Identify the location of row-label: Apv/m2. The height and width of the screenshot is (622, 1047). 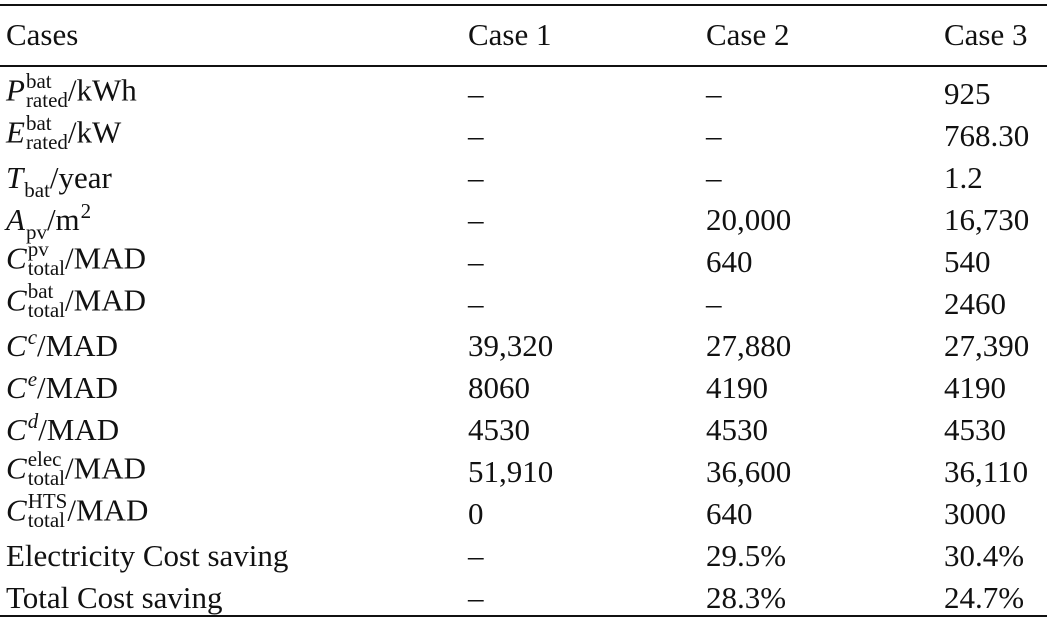
(49, 221).